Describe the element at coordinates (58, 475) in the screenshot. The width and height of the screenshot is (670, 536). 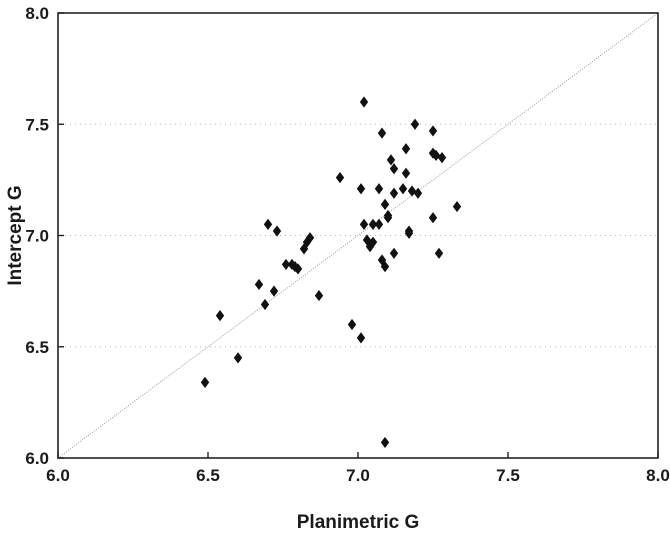
I see `x-tick-label: 6.0` at that location.